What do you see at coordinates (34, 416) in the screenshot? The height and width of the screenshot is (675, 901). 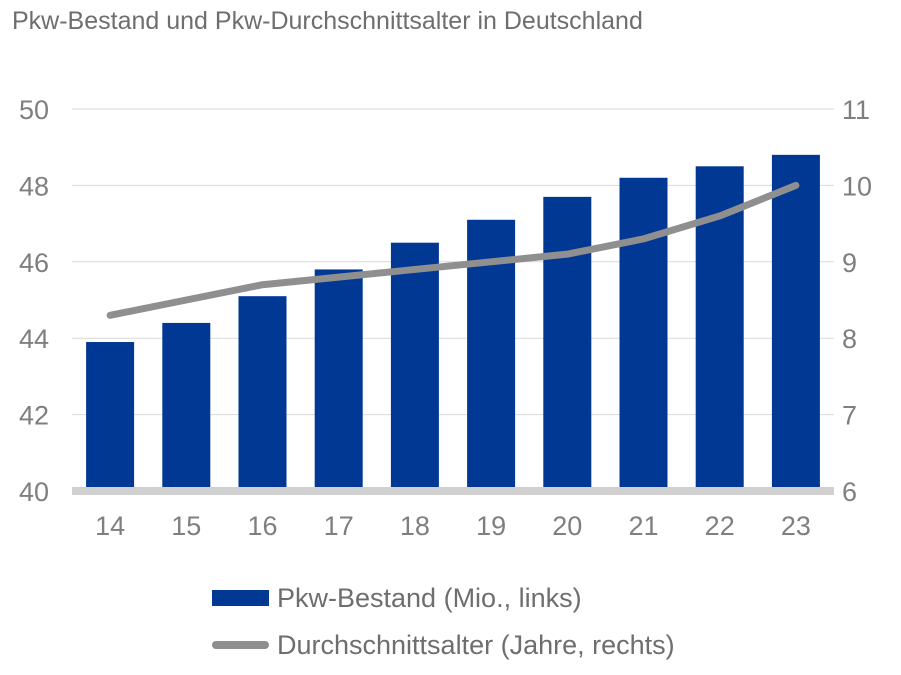 I see `y-left-tick-label: 42` at bounding box center [34, 416].